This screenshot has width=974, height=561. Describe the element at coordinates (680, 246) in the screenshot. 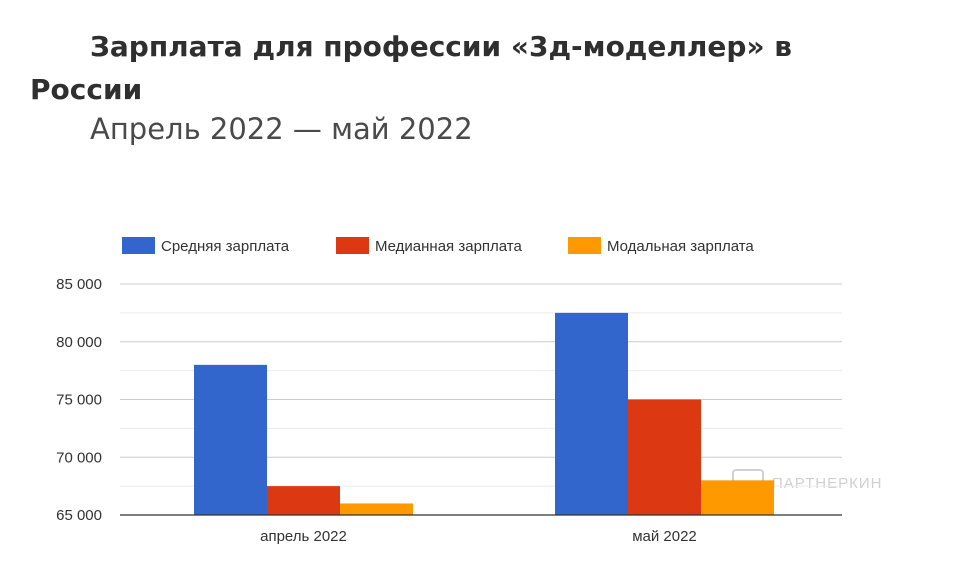

I see `legend-label: Модальная зарплата` at that location.